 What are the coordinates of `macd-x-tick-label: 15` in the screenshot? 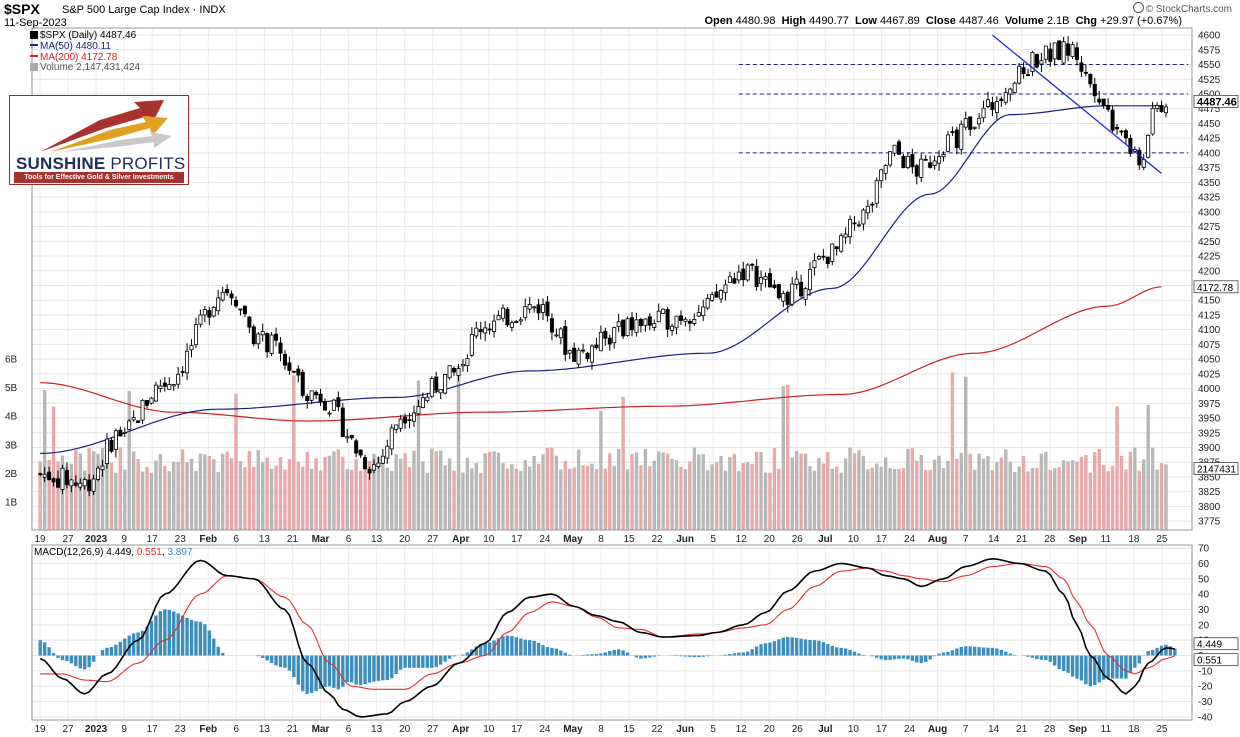 It's located at (629, 729).